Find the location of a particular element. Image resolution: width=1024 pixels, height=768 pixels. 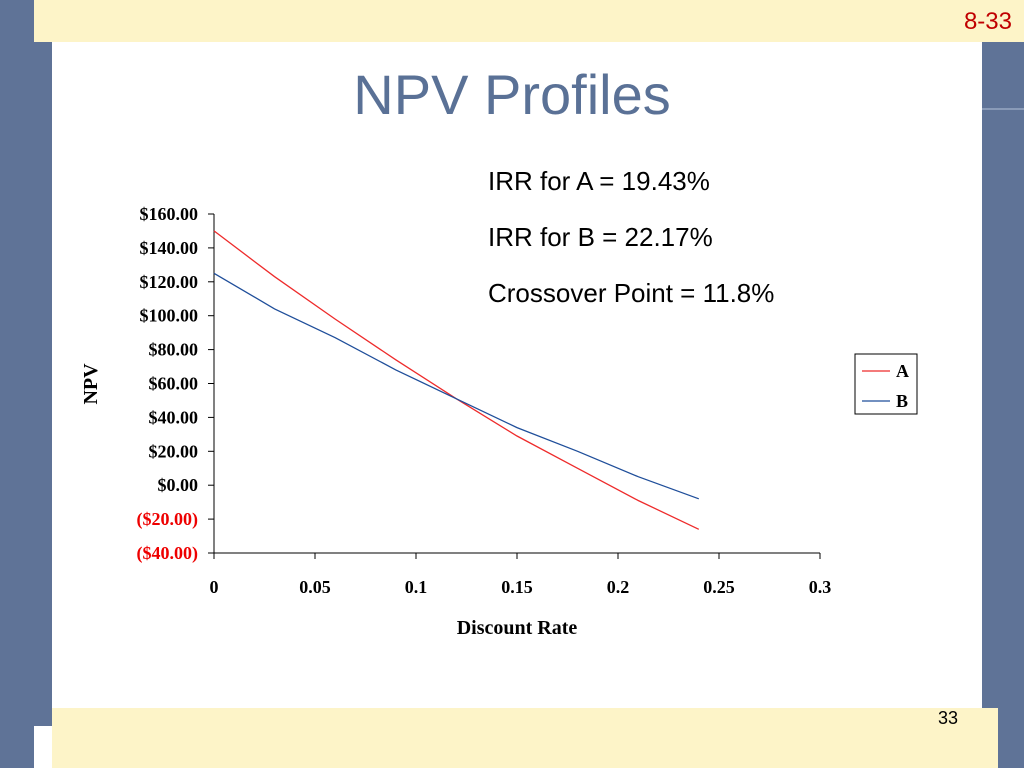

x-tick-label: 0.1 is located at coordinates (416, 587).